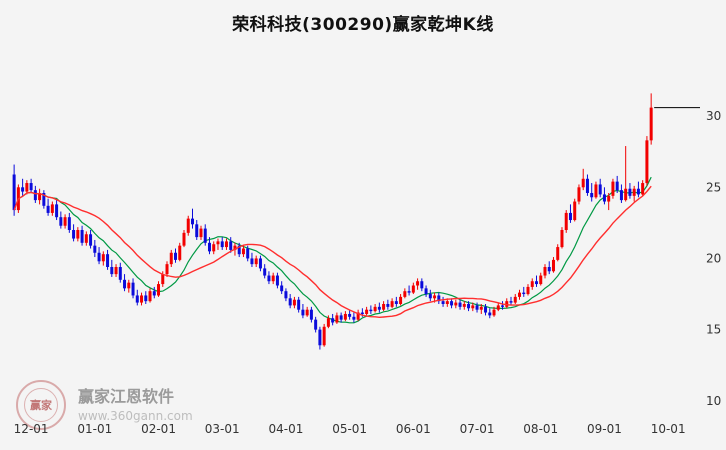  I want to click on x-axis-tick-label: 09-01, so click(604, 429).